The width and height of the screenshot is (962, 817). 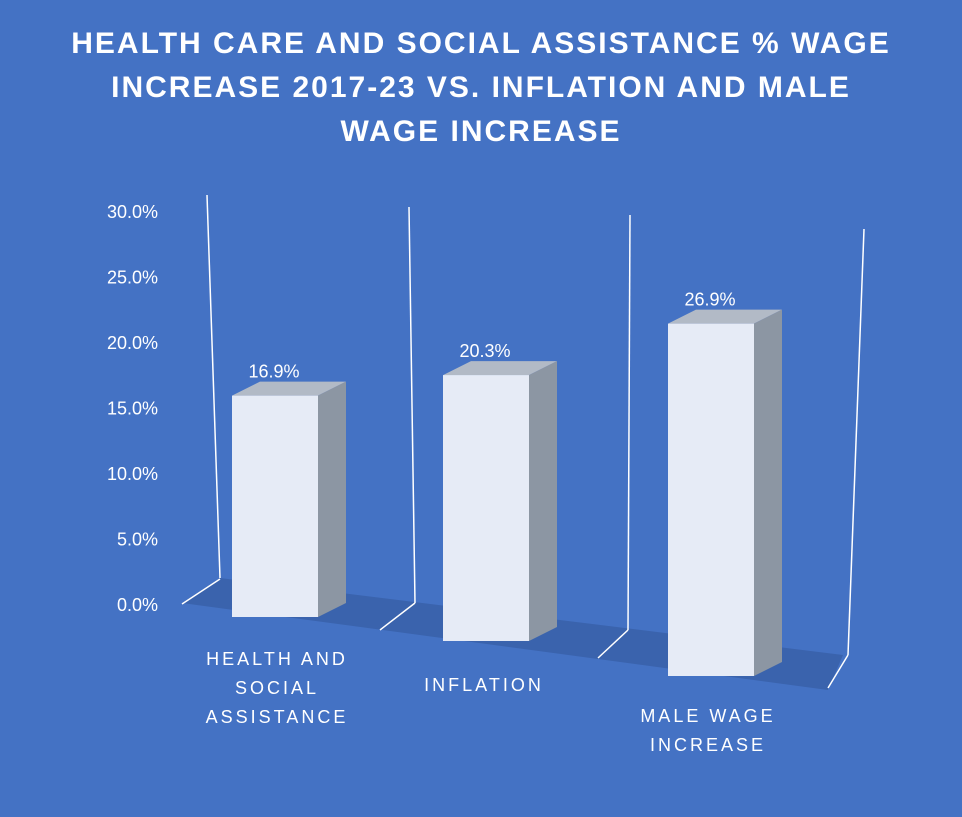 I want to click on y-tick-label: 30.0%, so click(x=132, y=212).